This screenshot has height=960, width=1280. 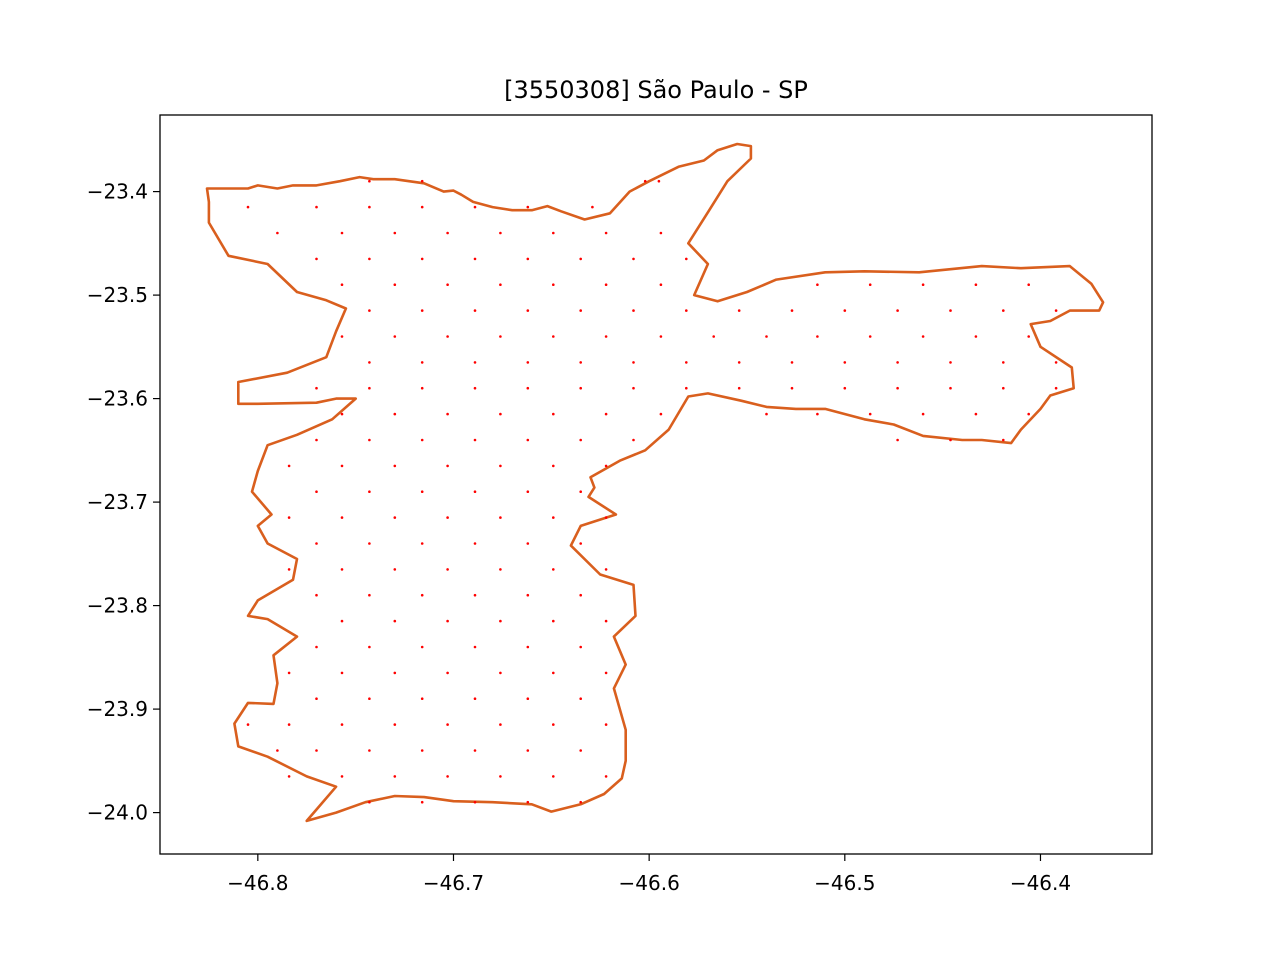 What do you see at coordinates (844, 883) in the screenshot?
I see `x-tick-label: −46.5` at bounding box center [844, 883].